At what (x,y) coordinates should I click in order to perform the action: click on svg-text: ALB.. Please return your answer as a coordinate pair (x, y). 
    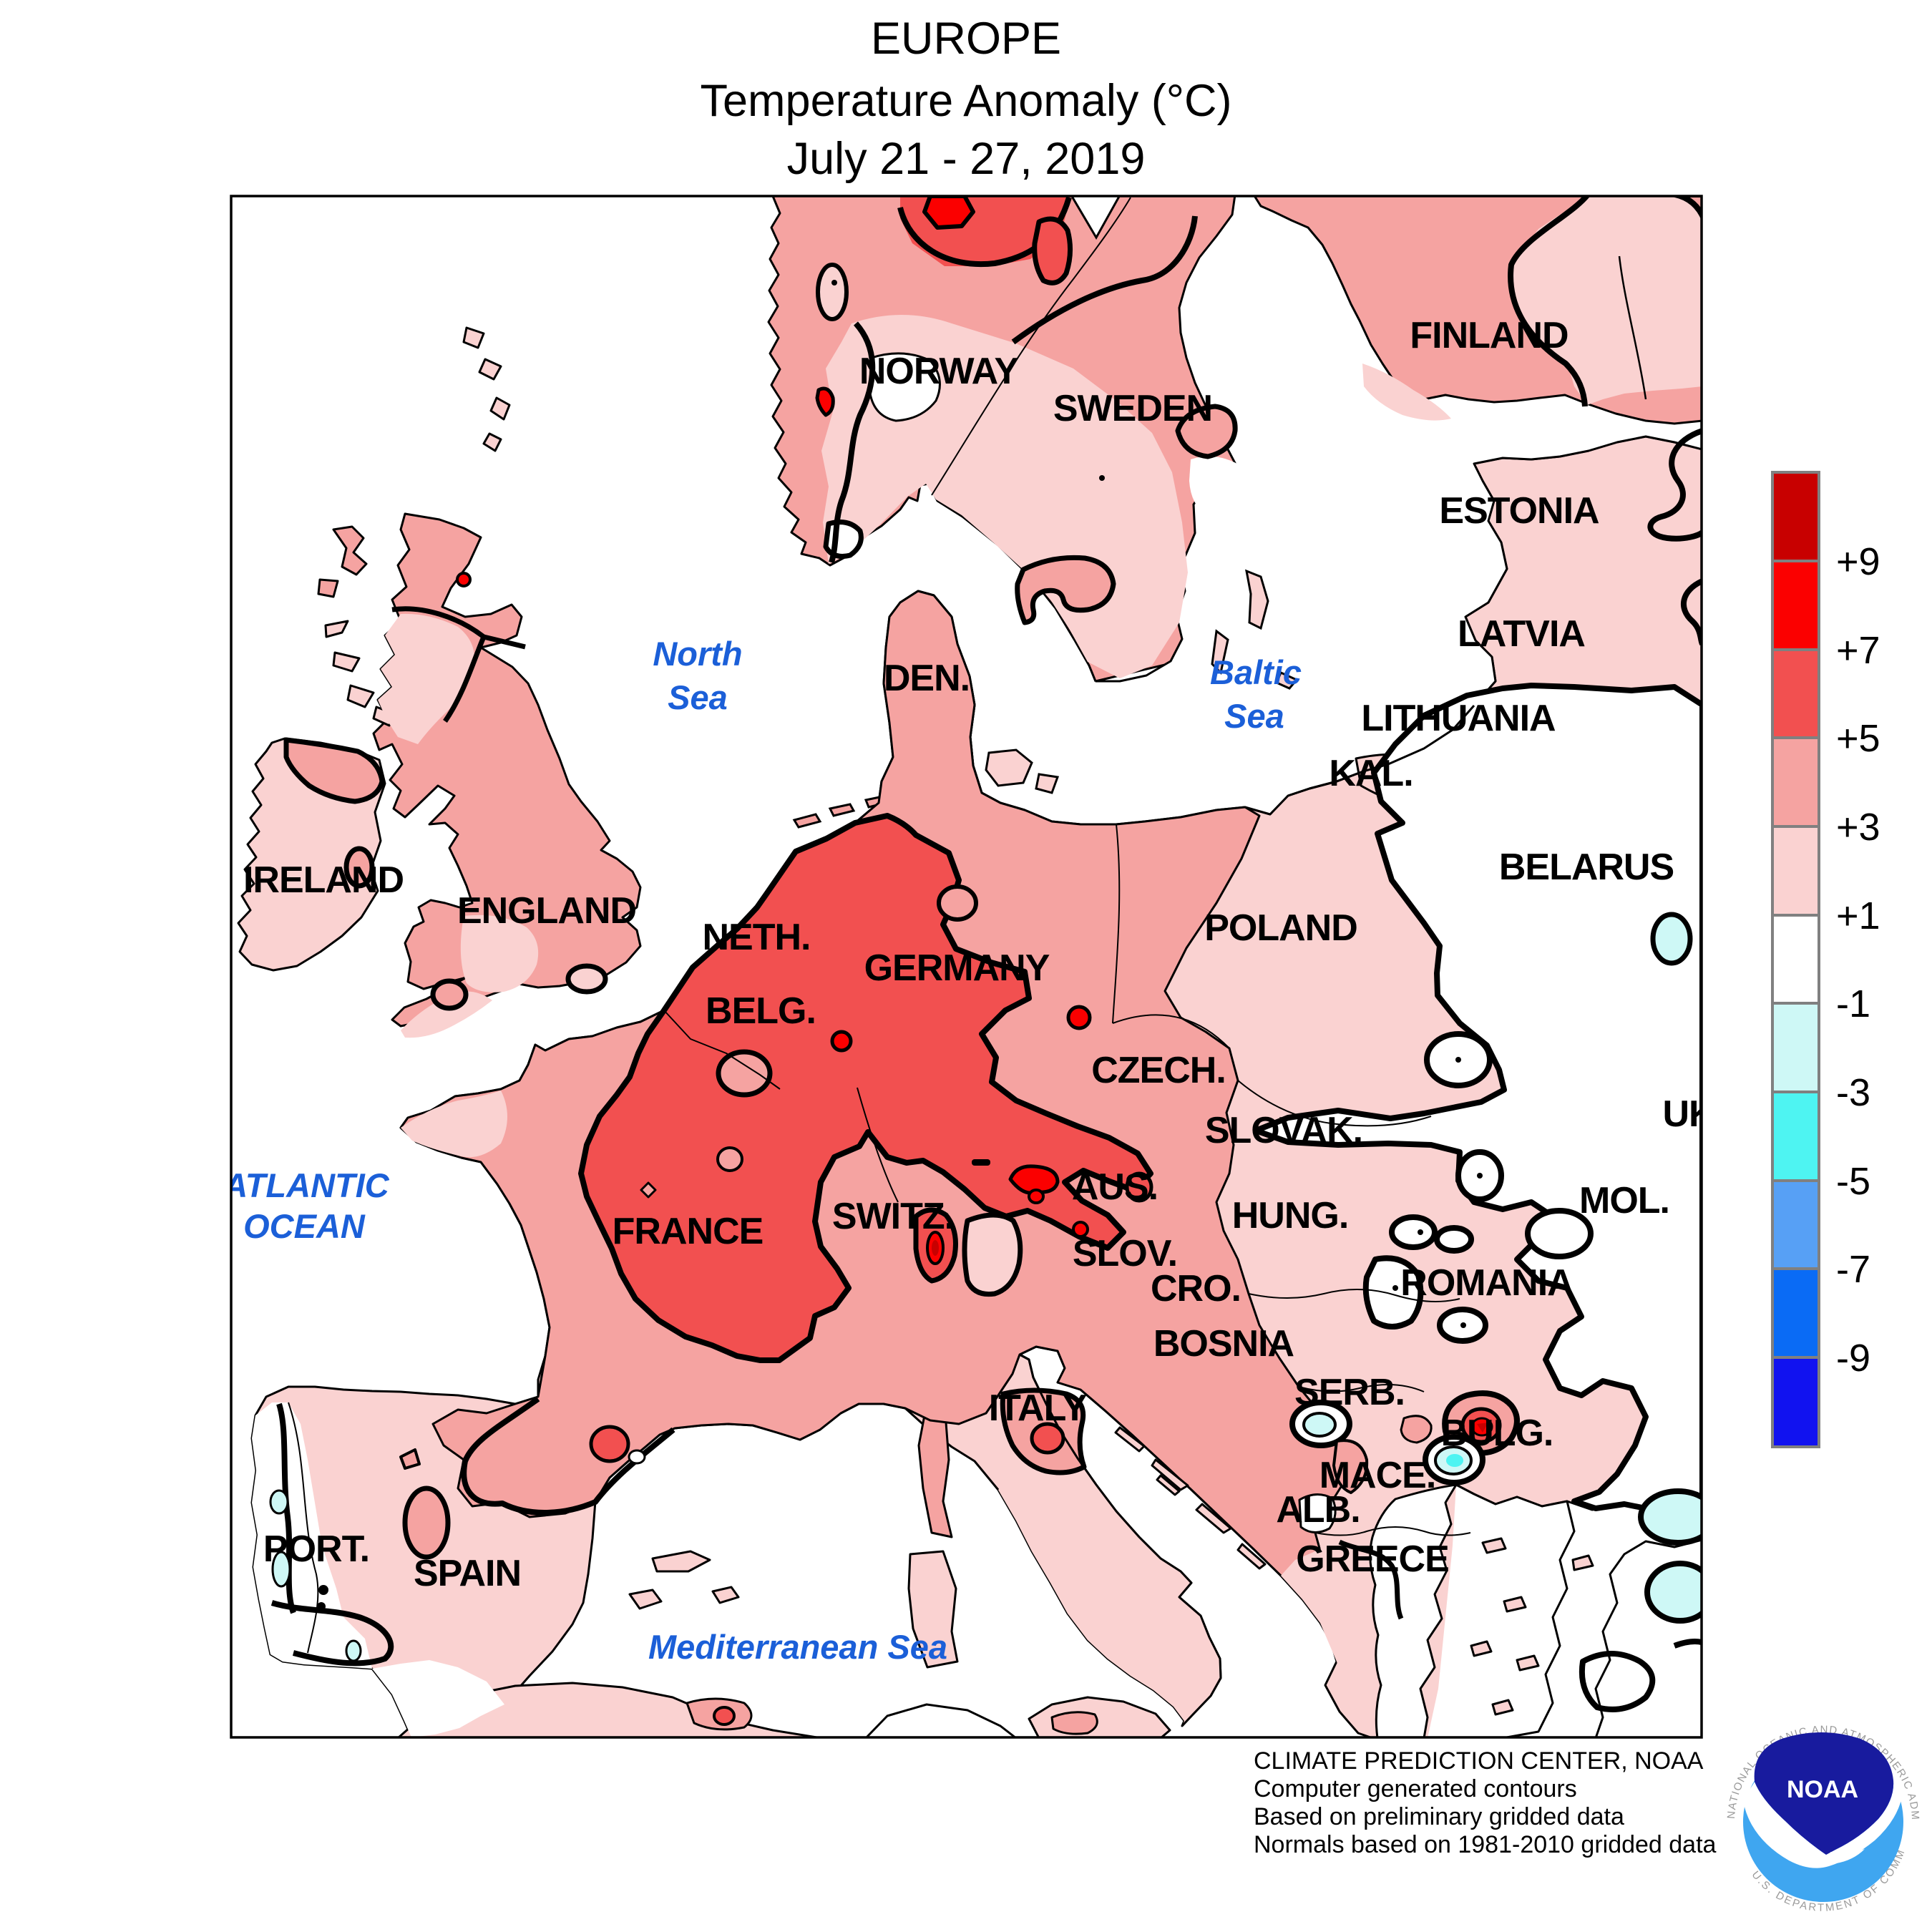
    Looking at the image, I should click on (1318, 1510).